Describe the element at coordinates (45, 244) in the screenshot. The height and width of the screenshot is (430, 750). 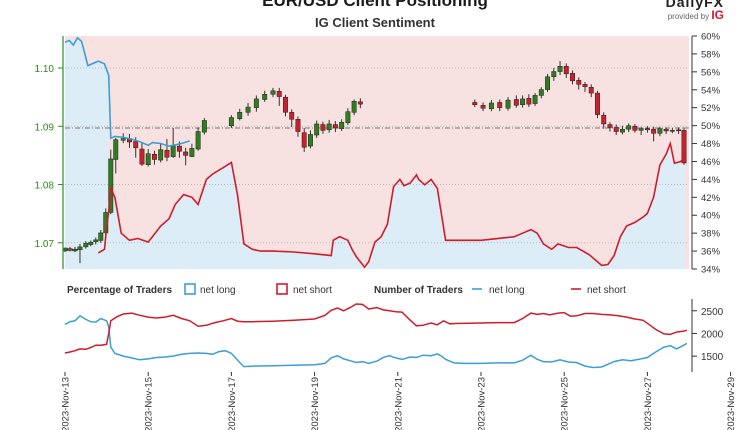
I see `price-tick-label: 1.07` at that location.